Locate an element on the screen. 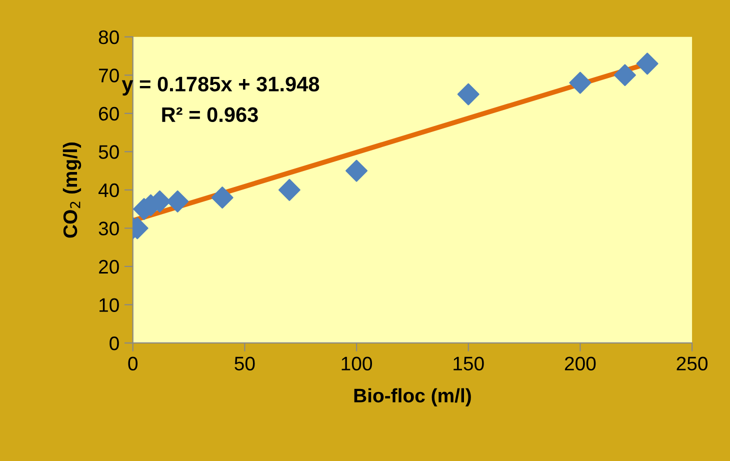 The image size is (730, 461). x-axis-title: Bio-floc (m/l) is located at coordinates (412, 397).